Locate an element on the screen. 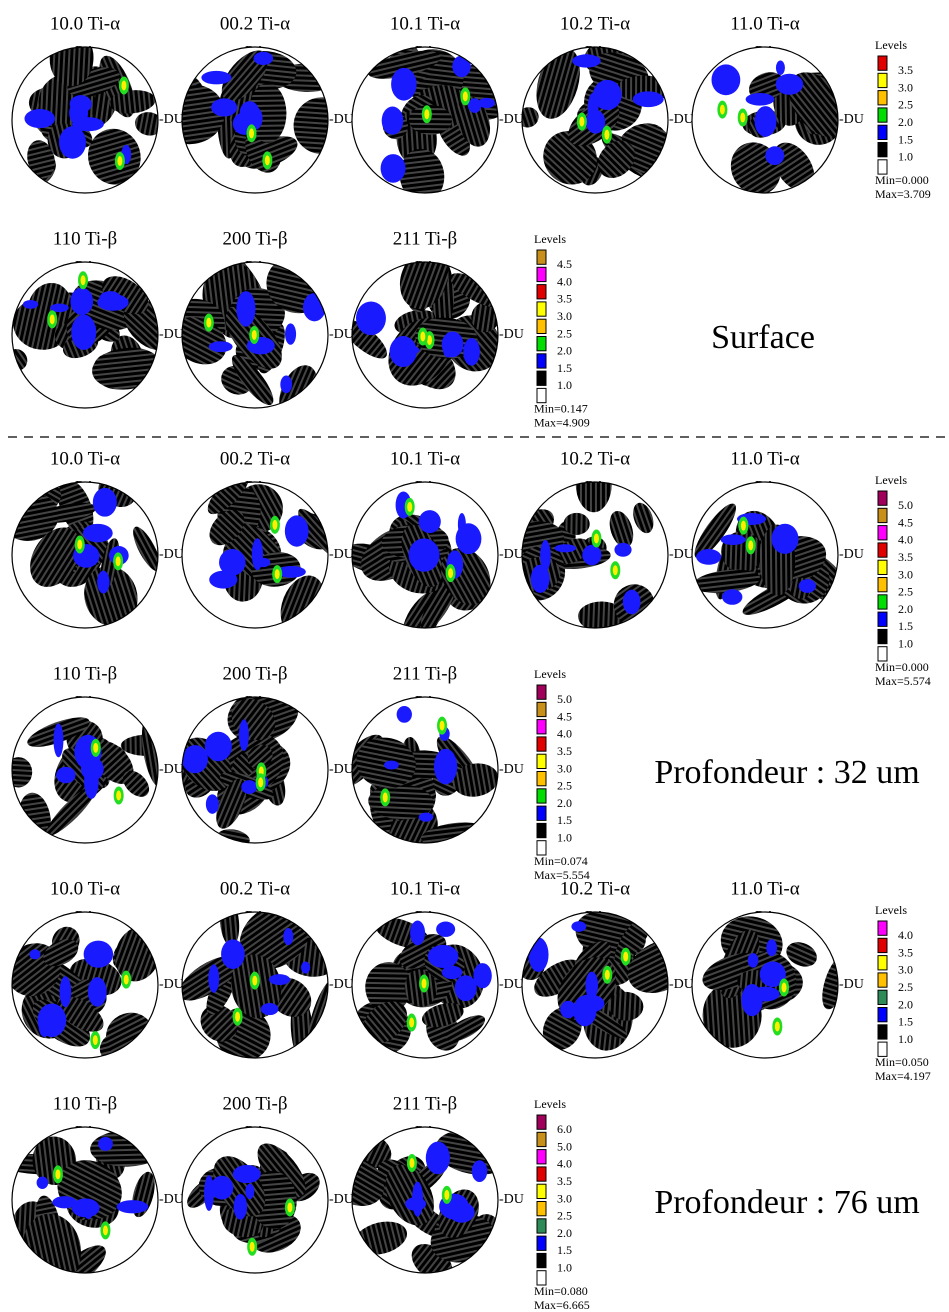 Image resolution: width=949 pixels, height=1312 pixels. legend-level: 5.0 is located at coordinates (564, 699).